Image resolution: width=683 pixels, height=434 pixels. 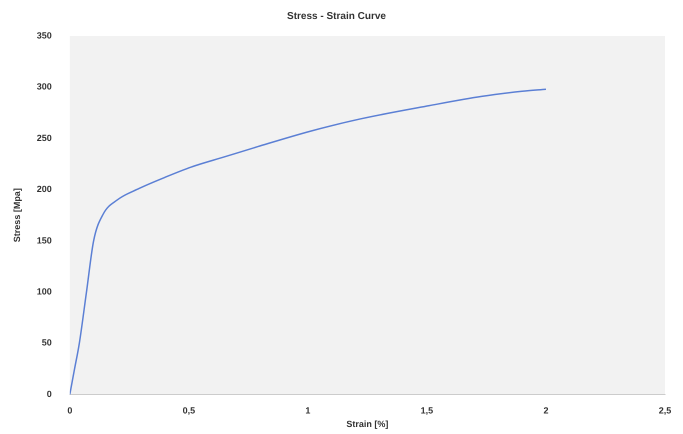 I want to click on y-tick-label: 0, so click(x=49, y=393).